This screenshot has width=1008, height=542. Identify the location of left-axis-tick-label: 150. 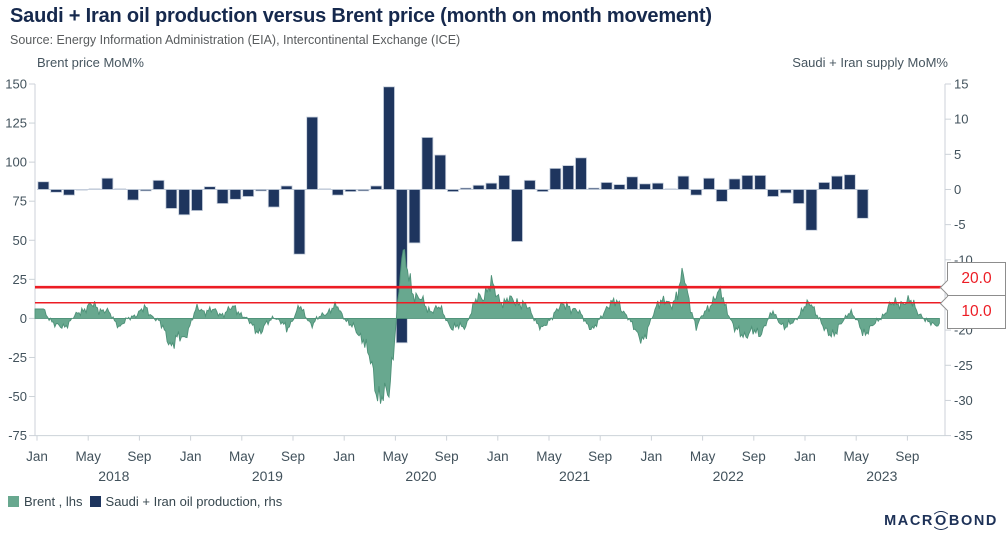
(16, 84).